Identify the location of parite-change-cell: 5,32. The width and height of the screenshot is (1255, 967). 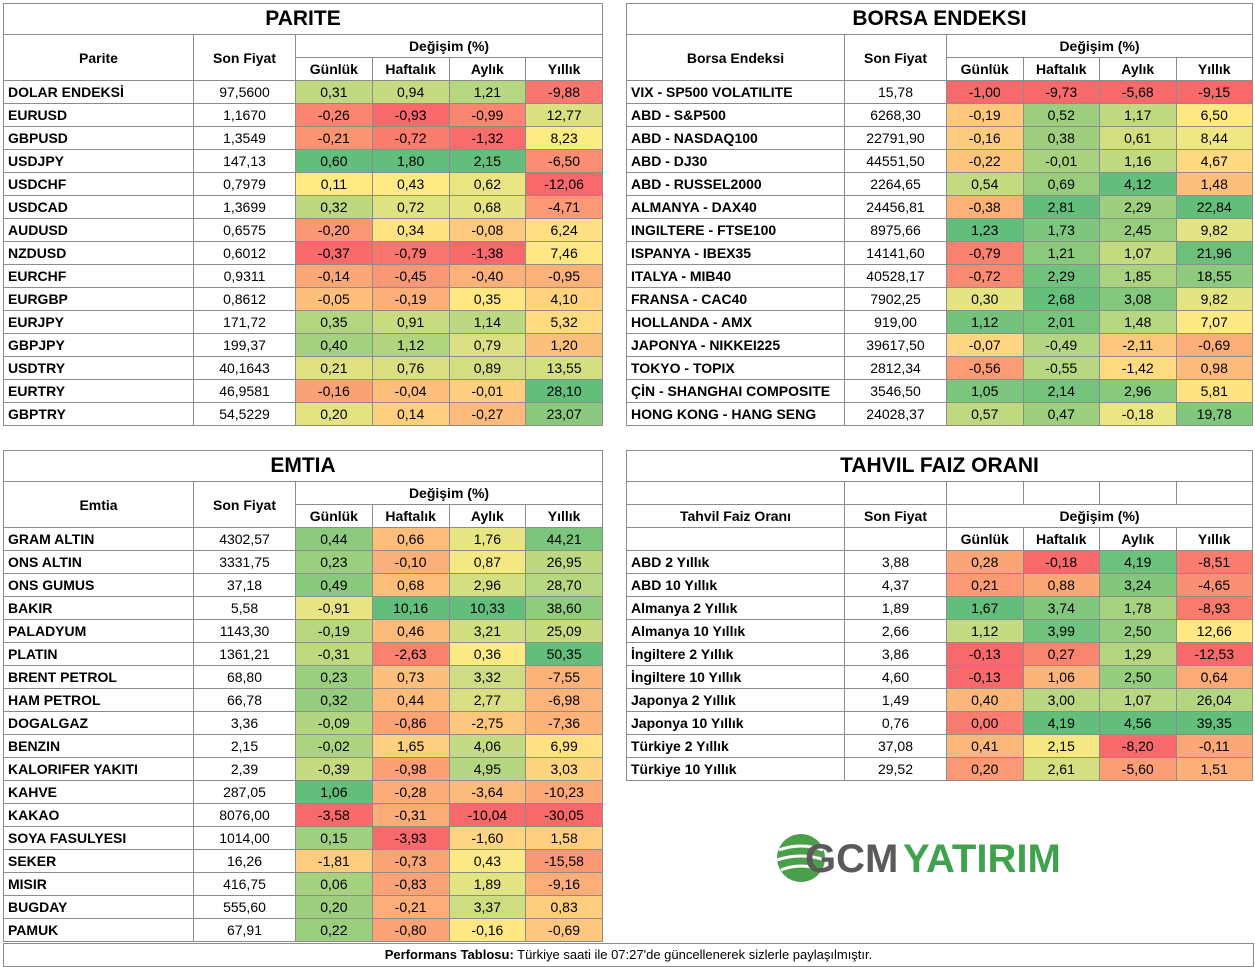
(564, 322).